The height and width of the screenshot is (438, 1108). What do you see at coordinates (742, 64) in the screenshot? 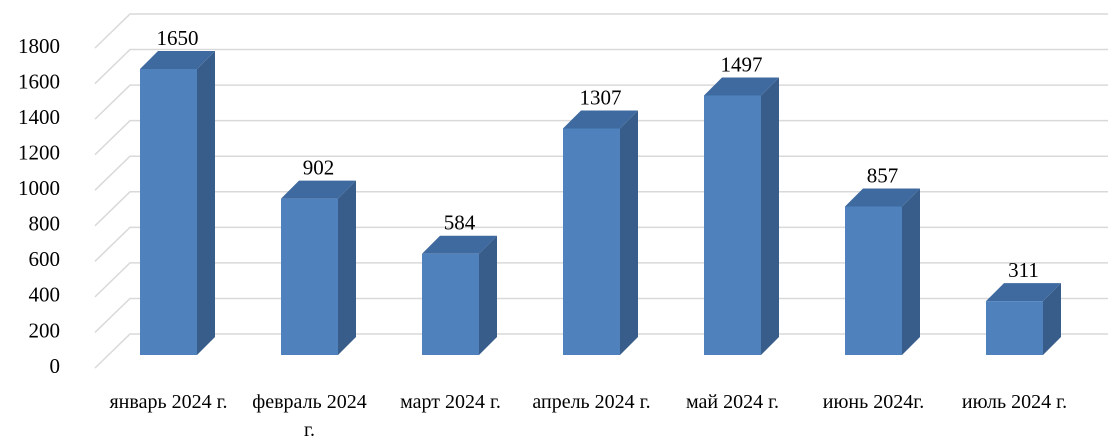
I see `value-label: 1497` at bounding box center [742, 64].